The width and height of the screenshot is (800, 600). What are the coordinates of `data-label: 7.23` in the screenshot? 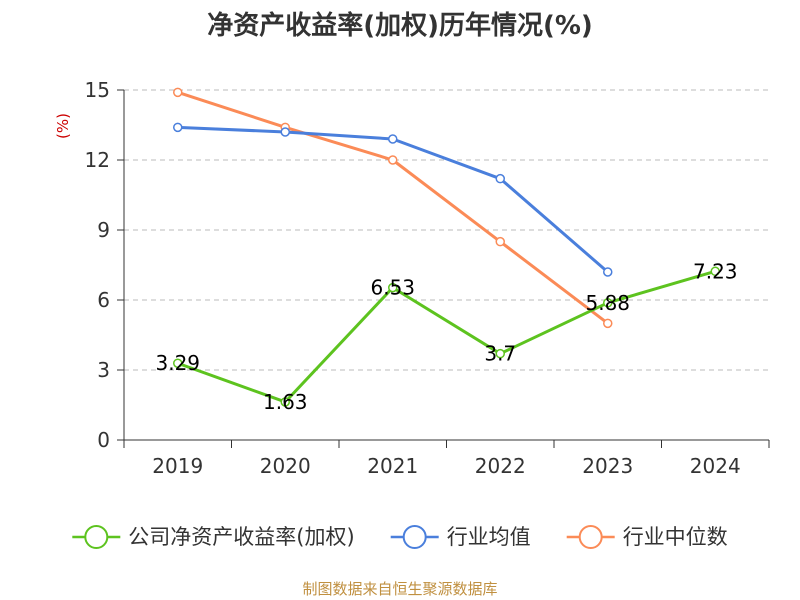 It's located at (715, 271).